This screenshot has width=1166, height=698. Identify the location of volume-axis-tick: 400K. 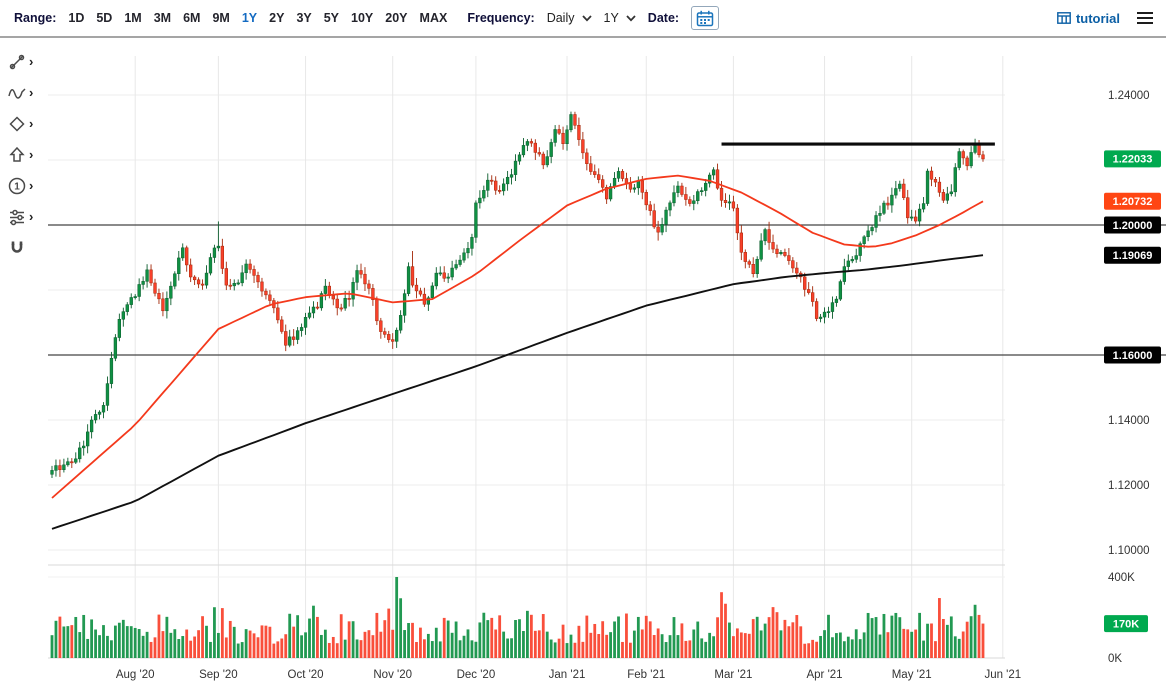
(1121, 578).